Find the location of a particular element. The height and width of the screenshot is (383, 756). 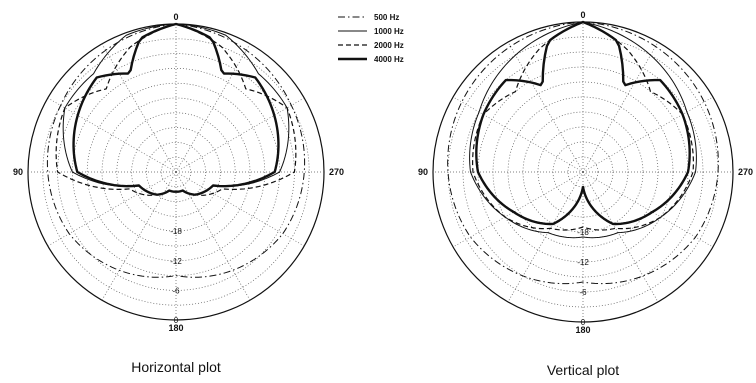

legend-label-2000-hz: 2000 Hz is located at coordinates (389, 45).